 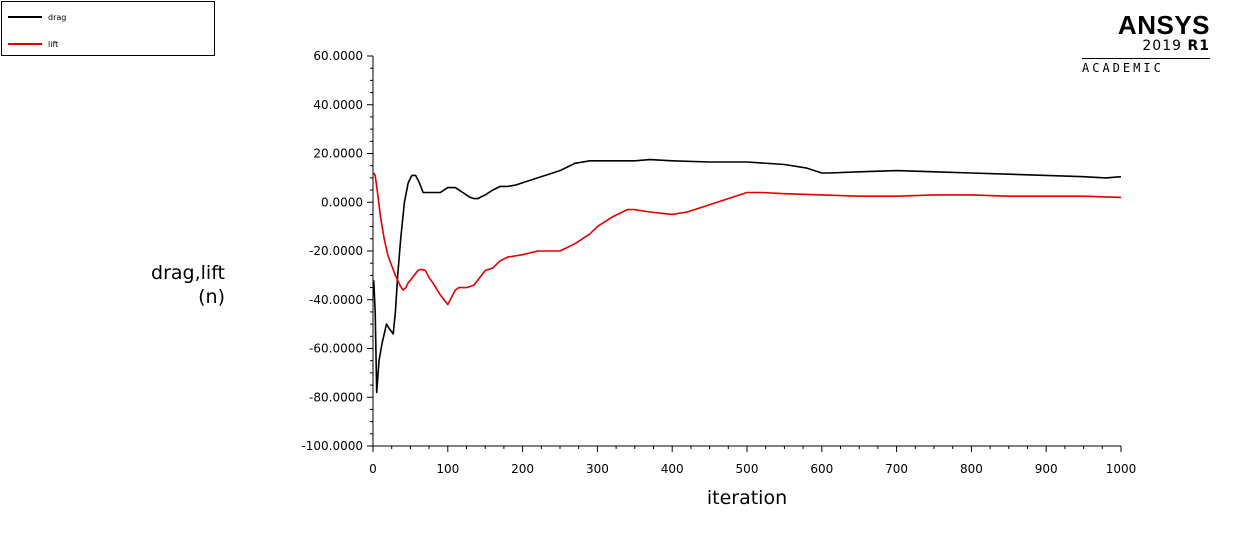 What do you see at coordinates (211, 297) in the screenshot?
I see `y-axis-label-line2: (n)` at bounding box center [211, 297].